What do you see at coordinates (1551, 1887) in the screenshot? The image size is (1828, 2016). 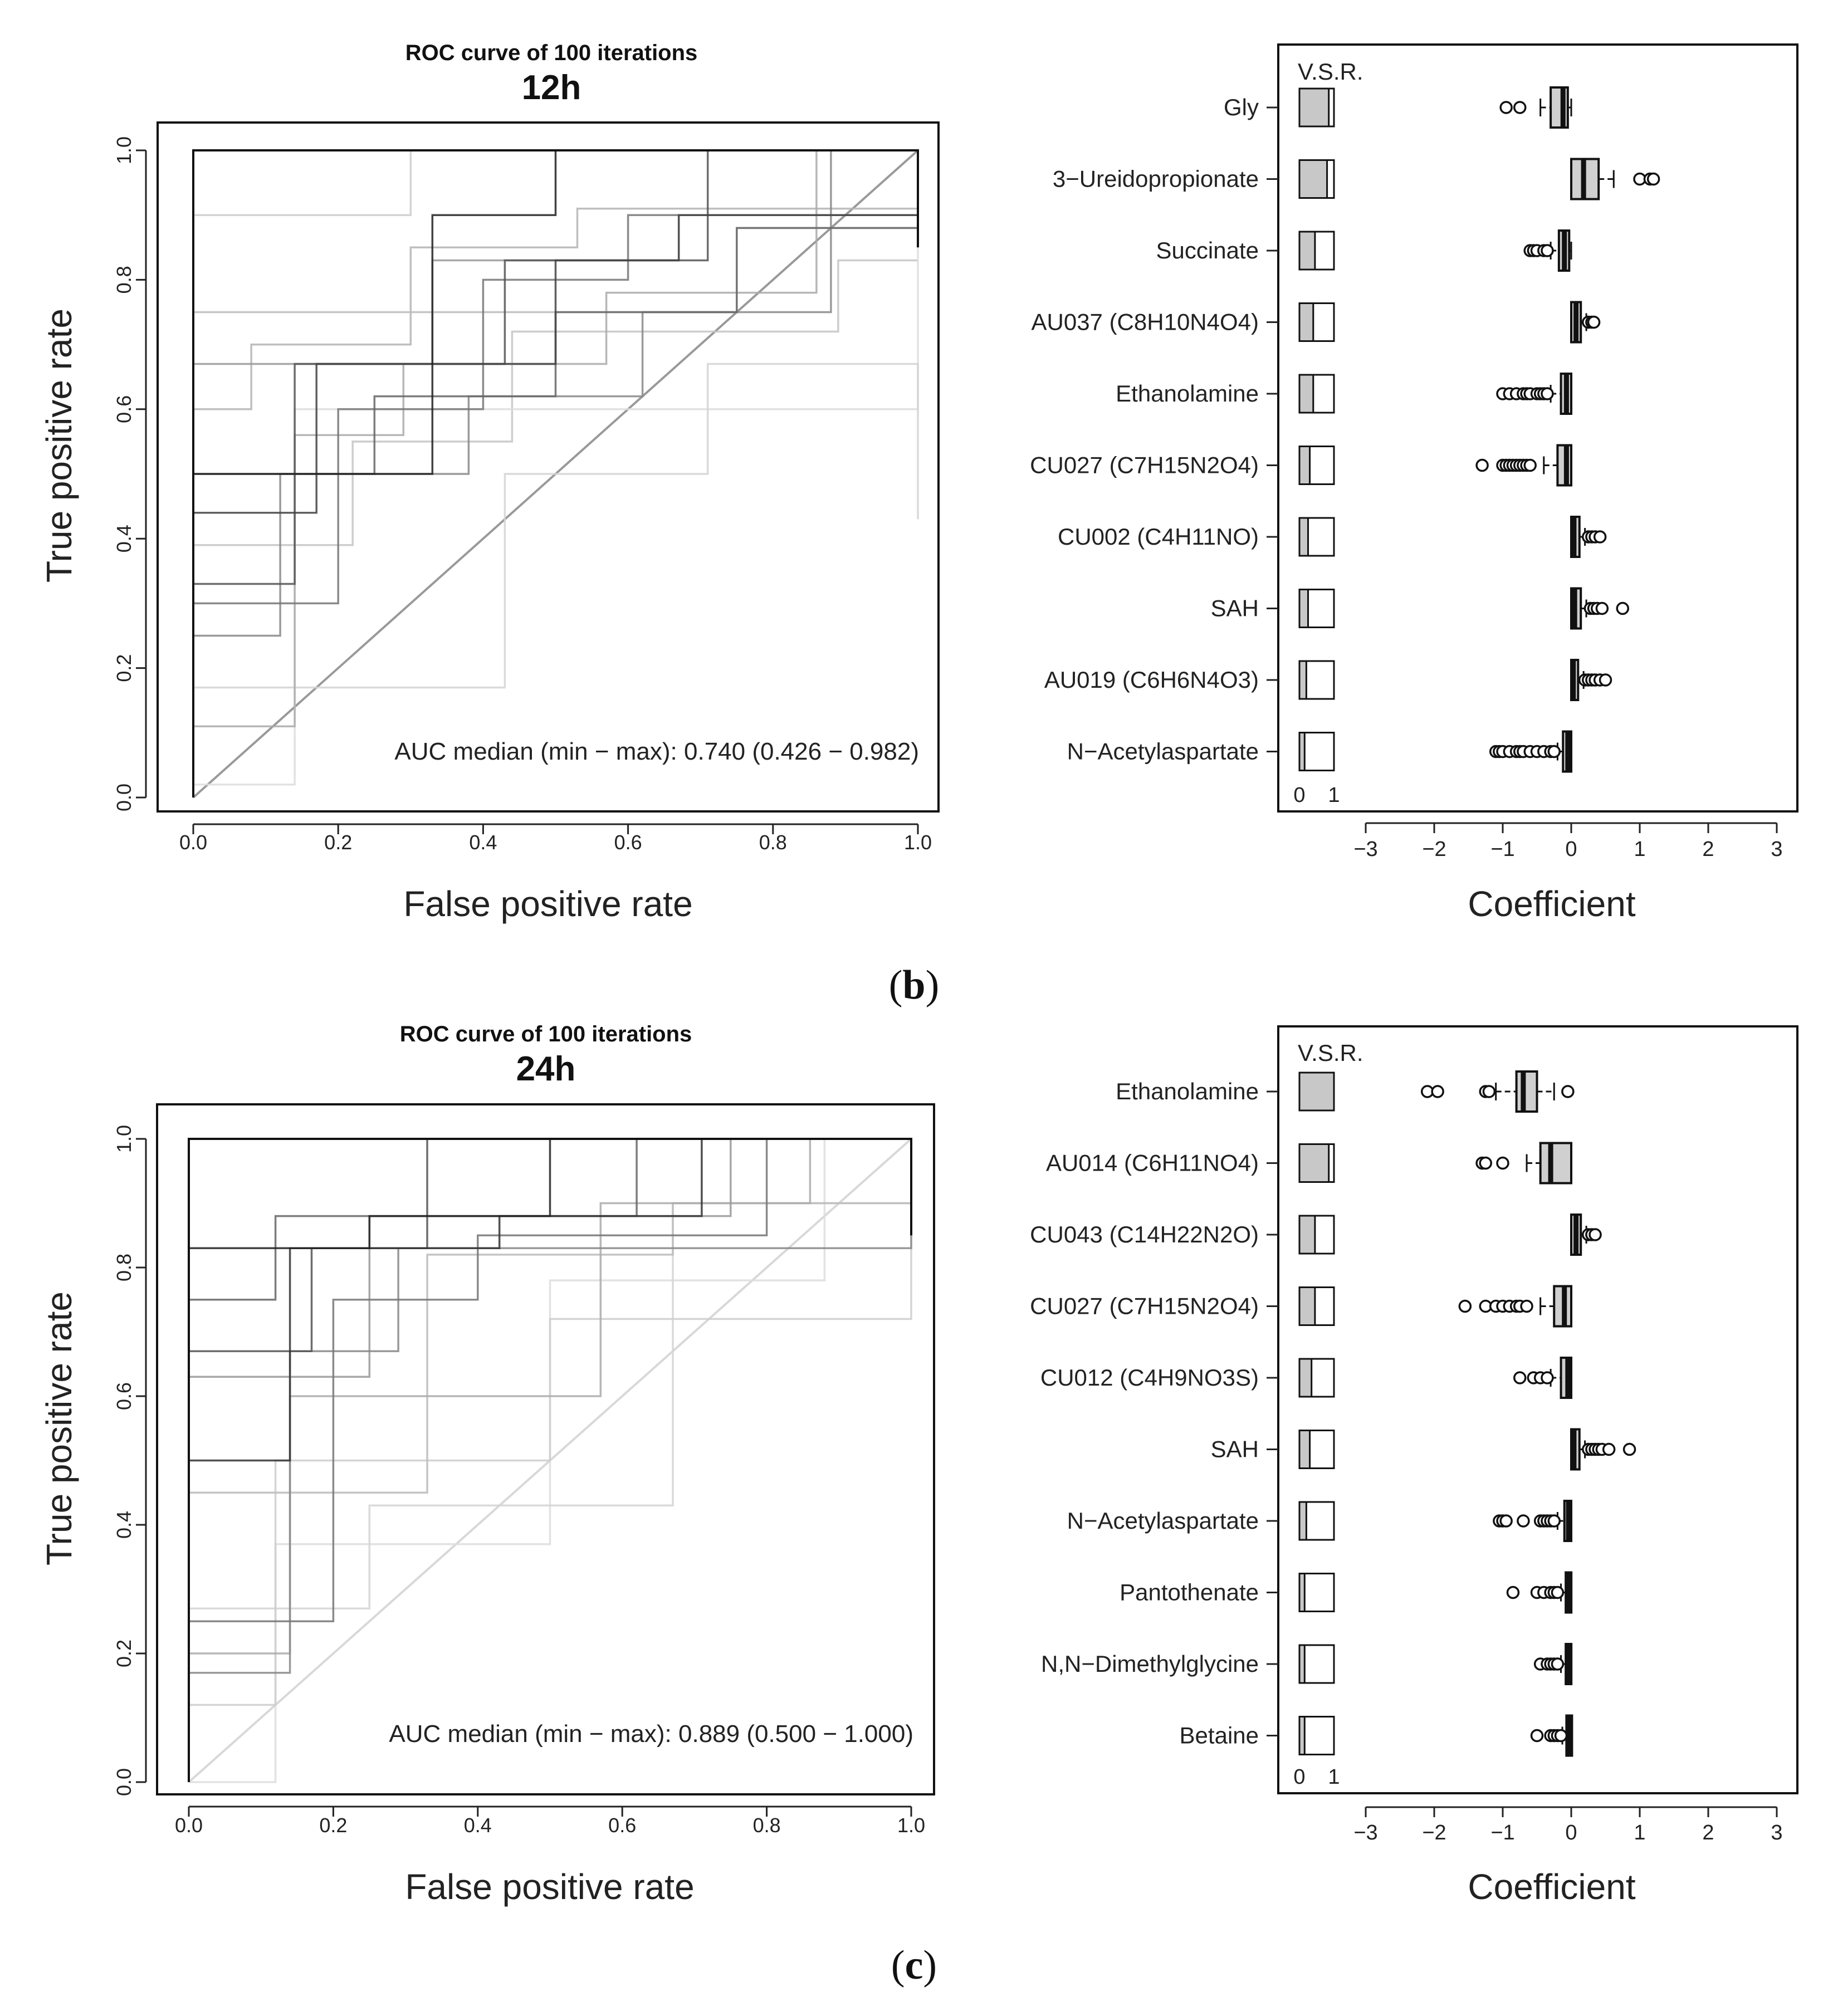 I see `coef-xlabel-24h: Coefficient` at bounding box center [1551, 1887].